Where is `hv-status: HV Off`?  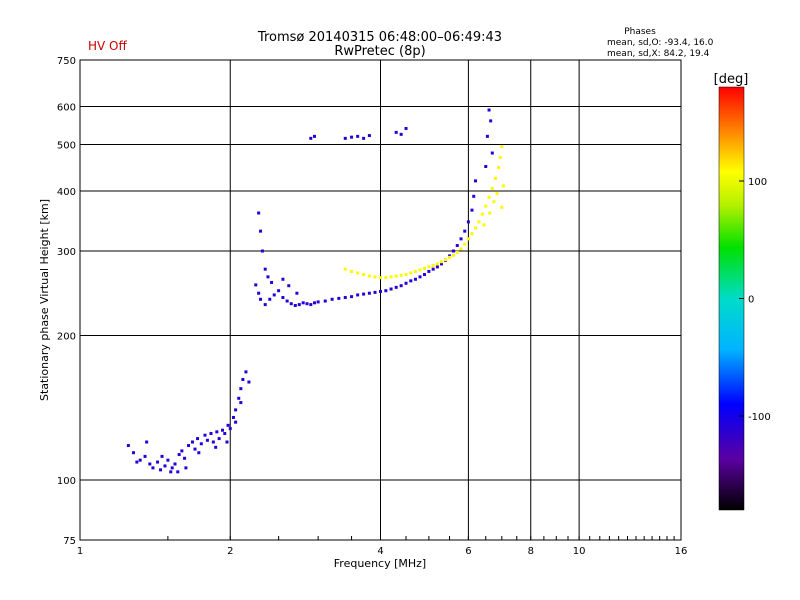 hv-status: HV Off is located at coordinates (107, 46).